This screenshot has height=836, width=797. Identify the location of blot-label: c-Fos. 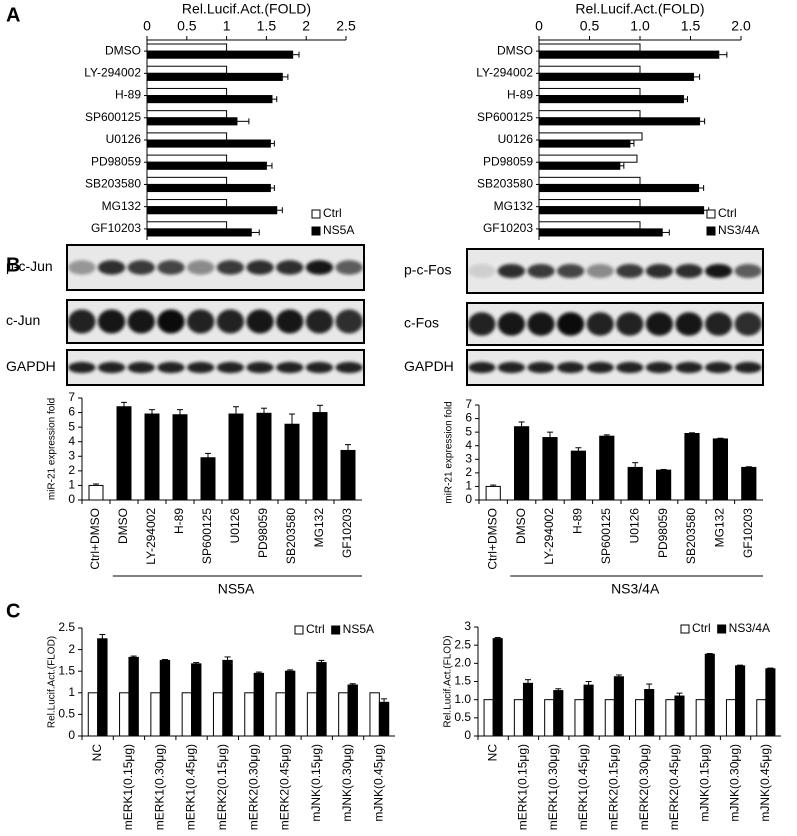
(421, 323).